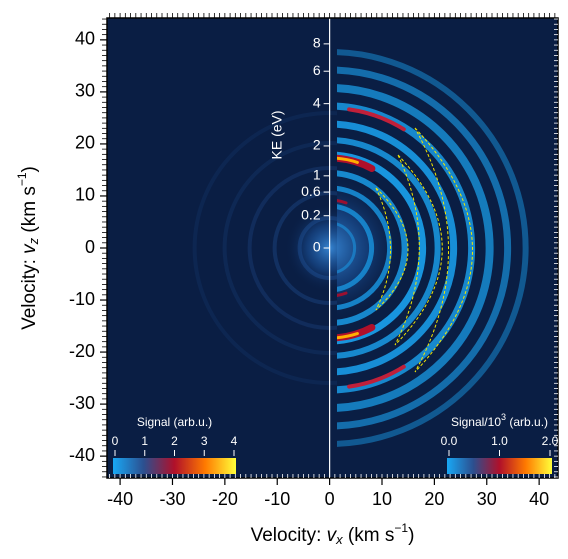 The width and height of the screenshot is (568, 559). What do you see at coordinates (85, 91) in the screenshot?
I see `y-tick-label: 30` at bounding box center [85, 91].